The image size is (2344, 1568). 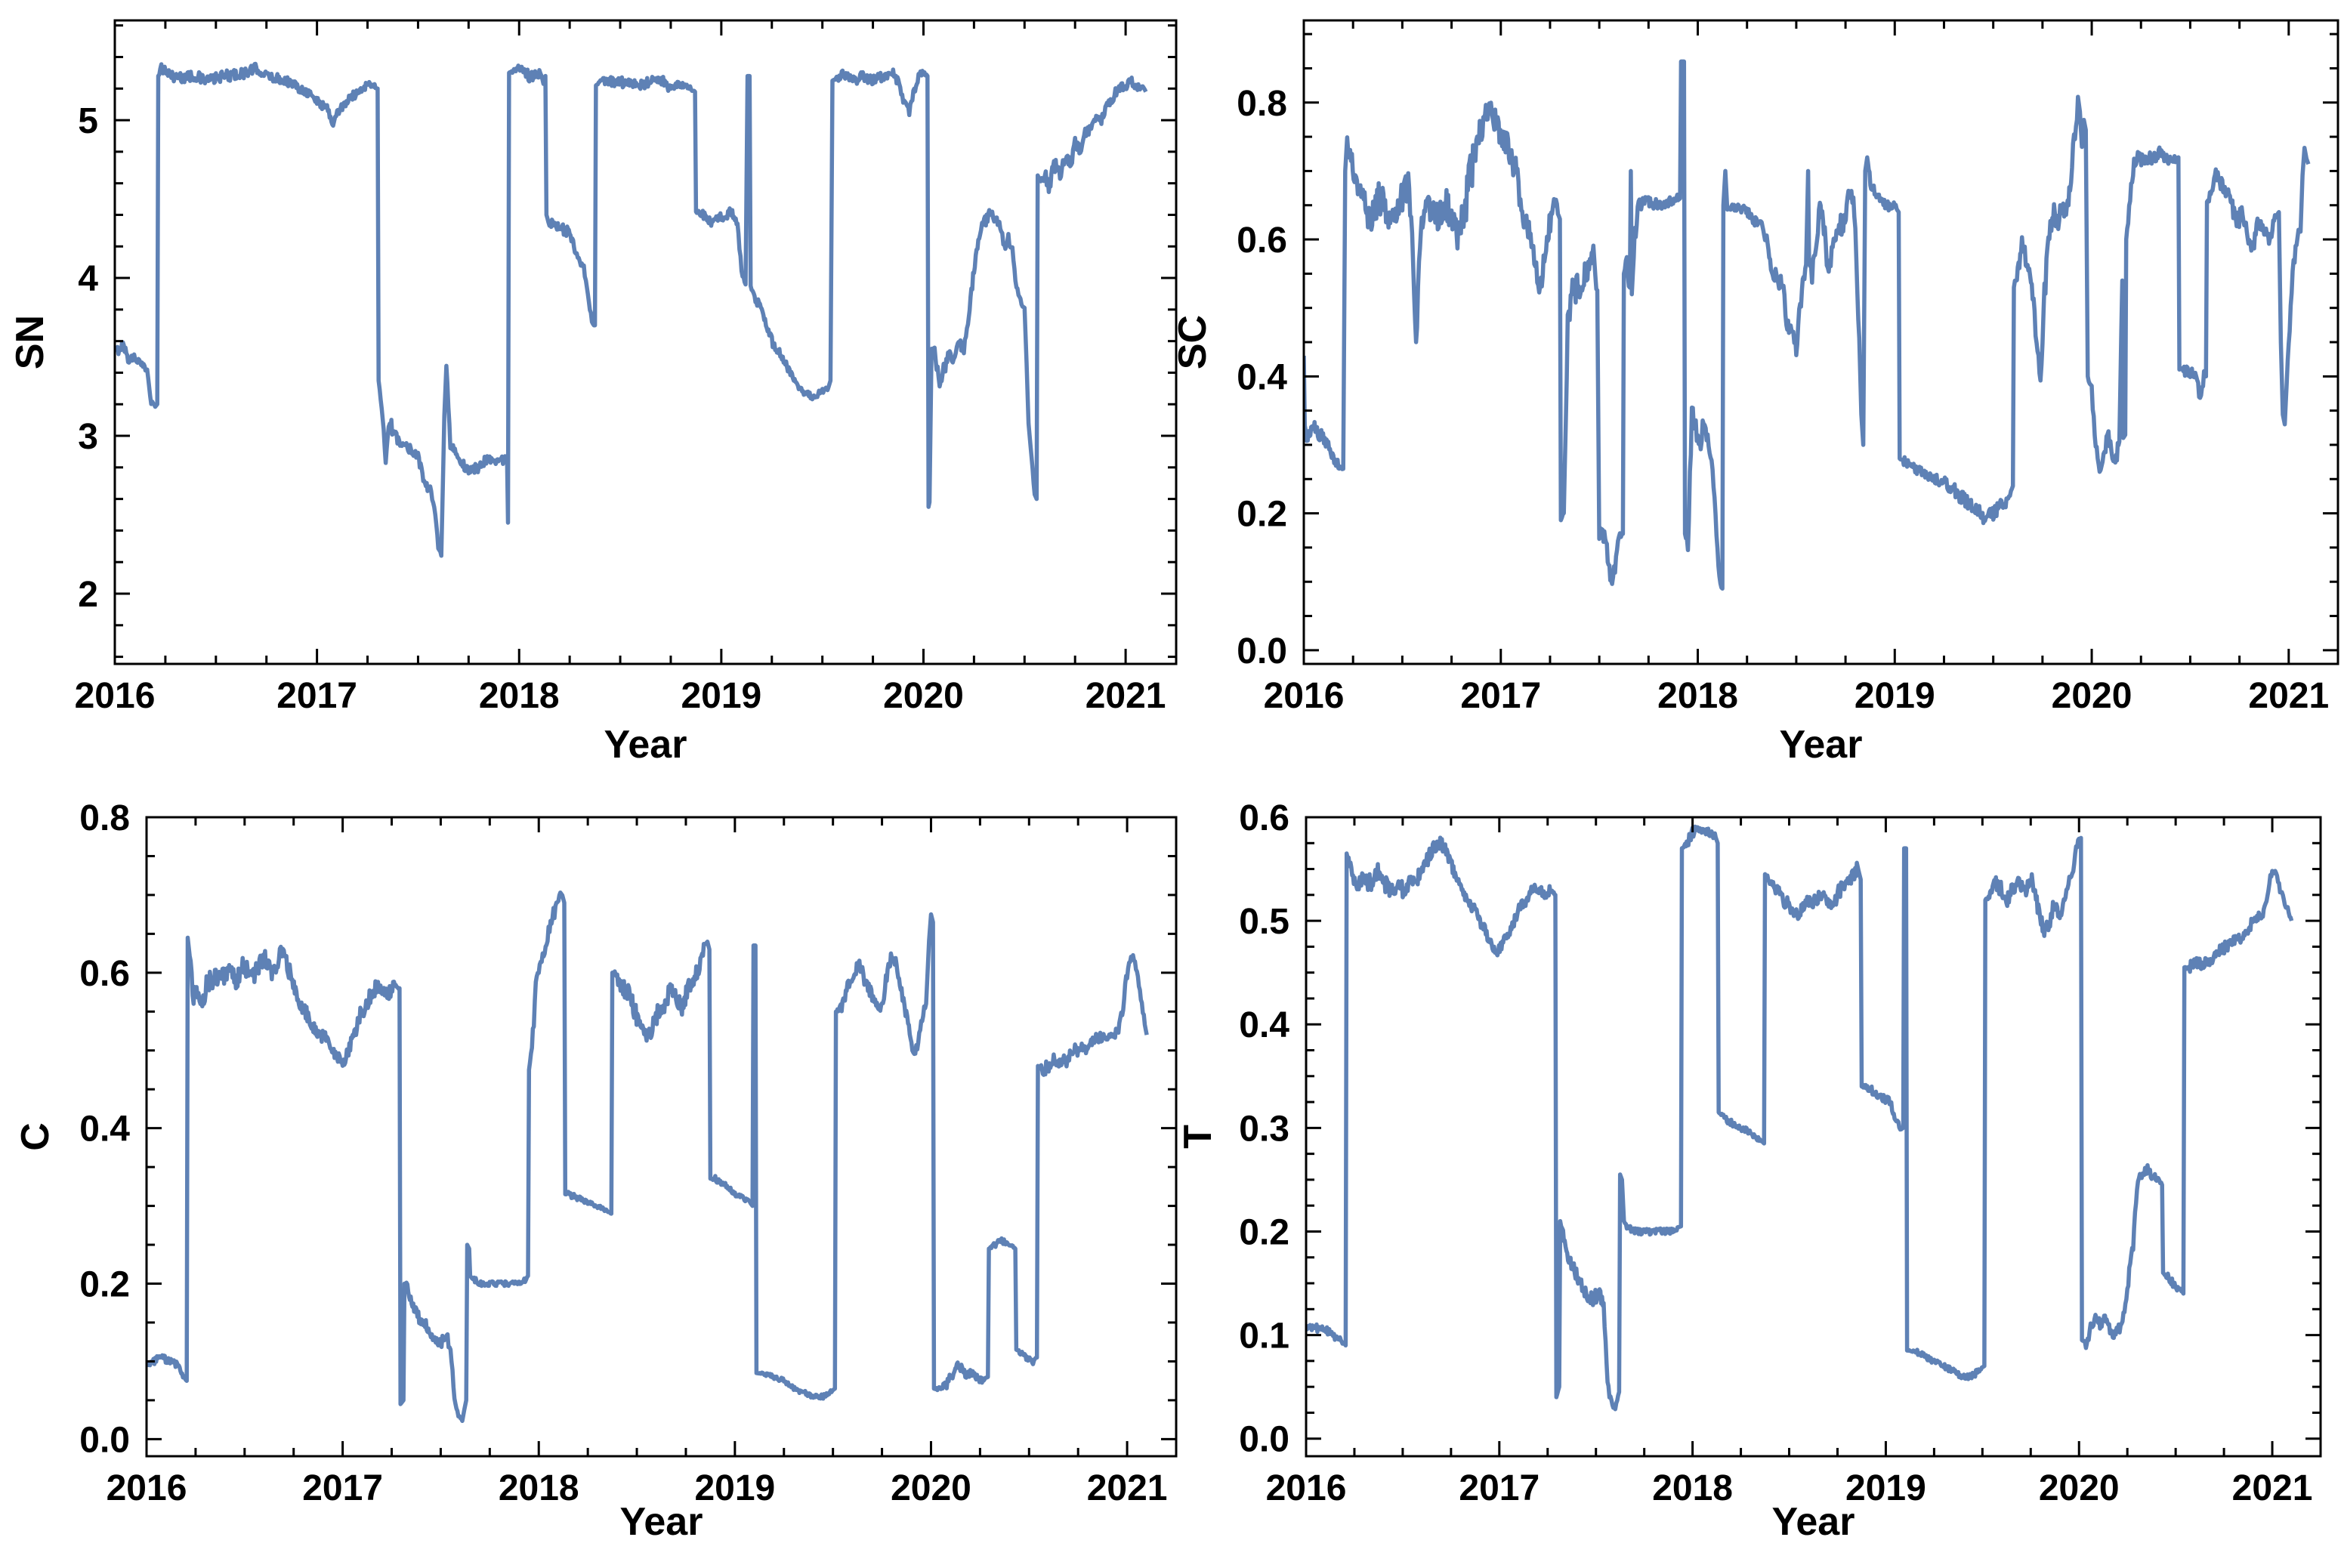 I want to click on y-axis-label-c: C, so click(x=35, y=1137).